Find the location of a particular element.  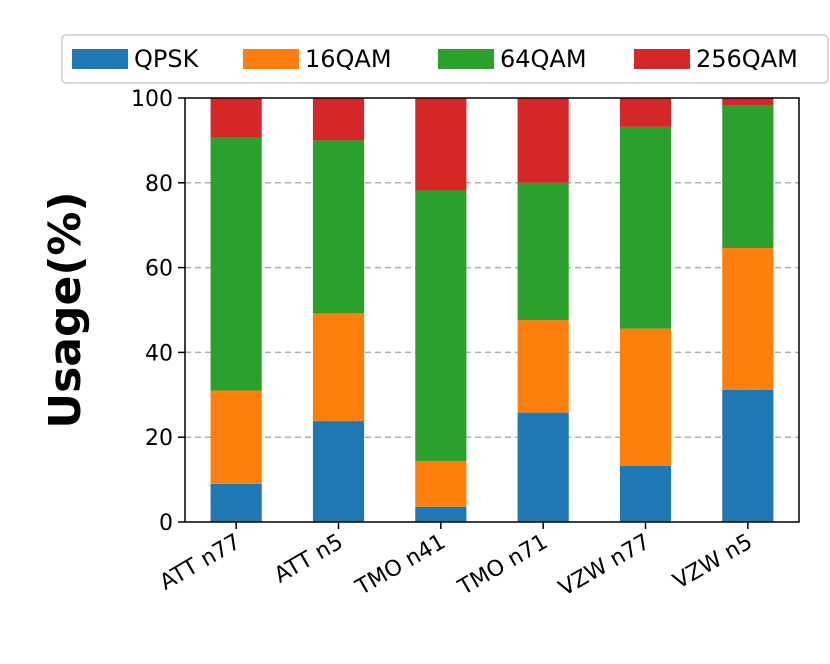

legend-label-256qam: 256QAM is located at coordinates (747, 59).